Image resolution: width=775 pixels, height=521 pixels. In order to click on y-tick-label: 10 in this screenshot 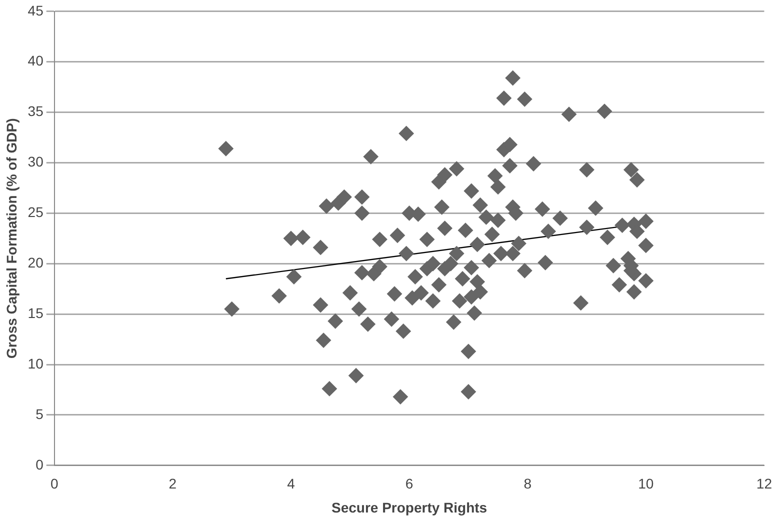, I will do `click(36, 363)`.